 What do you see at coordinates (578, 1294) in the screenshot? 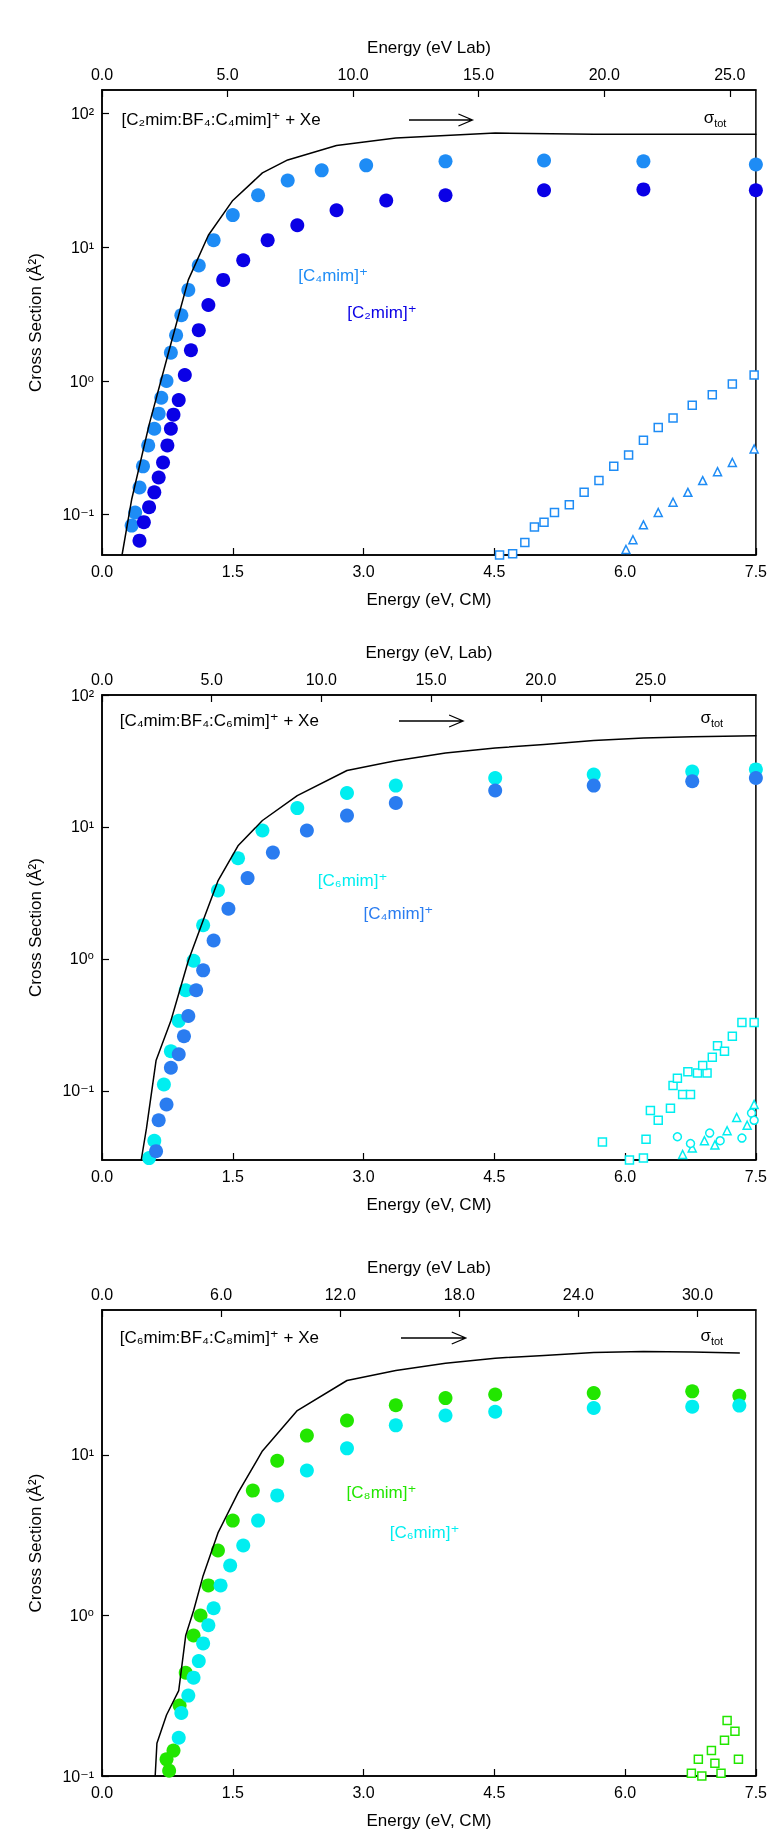
I see `x2-tick-label: 24.0` at bounding box center [578, 1294].